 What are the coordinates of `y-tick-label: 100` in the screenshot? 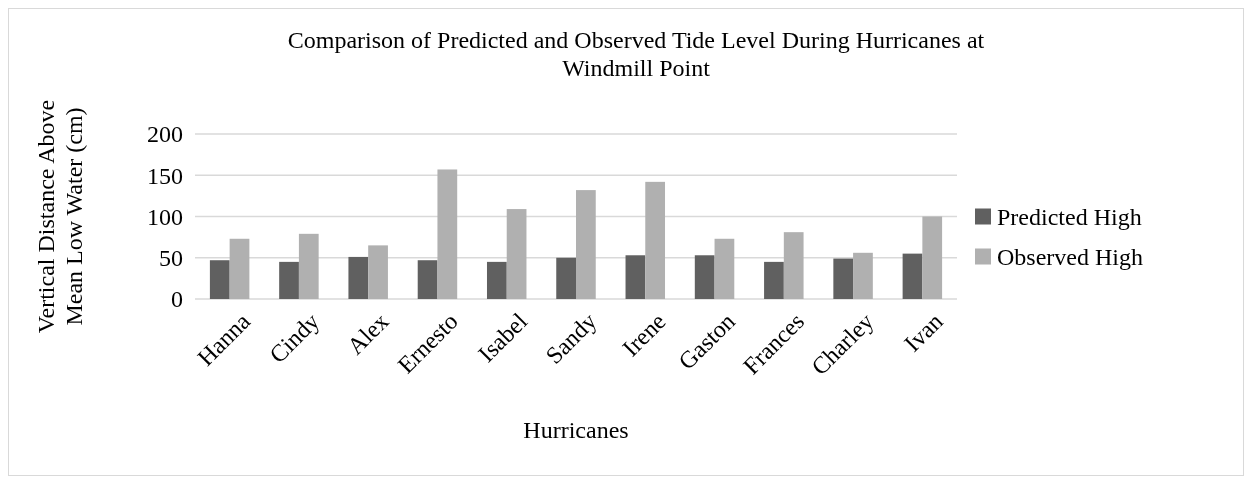 It's located at (165, 216).